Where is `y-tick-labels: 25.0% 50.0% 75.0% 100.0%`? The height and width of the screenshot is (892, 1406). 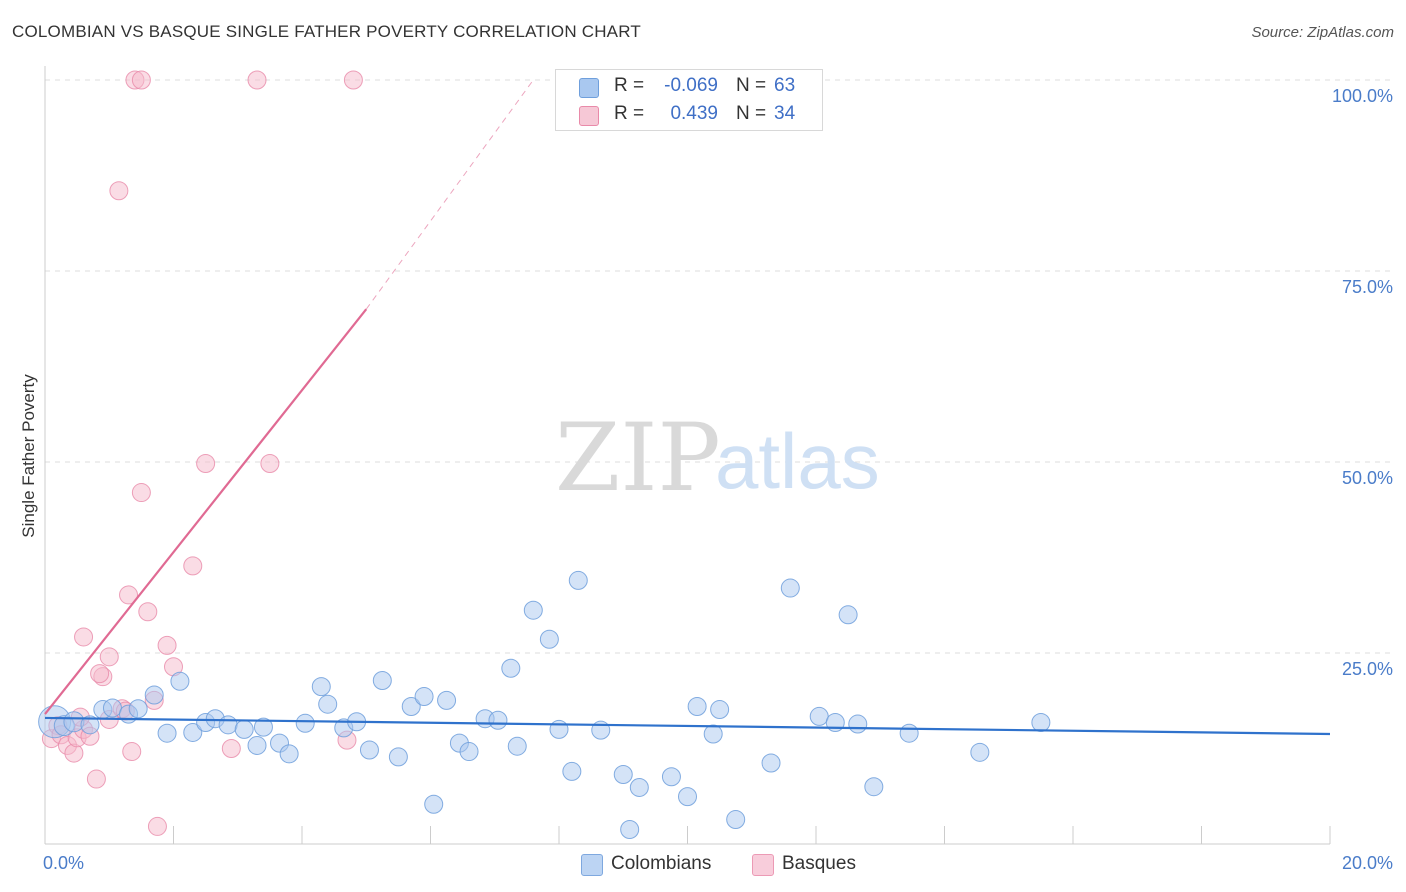
y-tick-labels: 25.0% 50.0% 75.0% 100.0% is located at coordinates (1362, 382).